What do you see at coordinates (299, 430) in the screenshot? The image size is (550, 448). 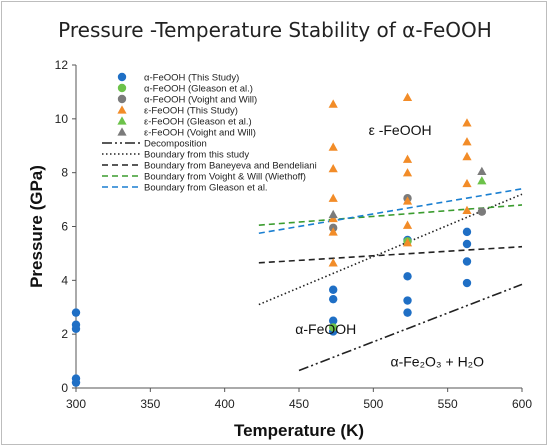 I see `x-axis-label: Temperature (K)` at bounding box center [299, 430].